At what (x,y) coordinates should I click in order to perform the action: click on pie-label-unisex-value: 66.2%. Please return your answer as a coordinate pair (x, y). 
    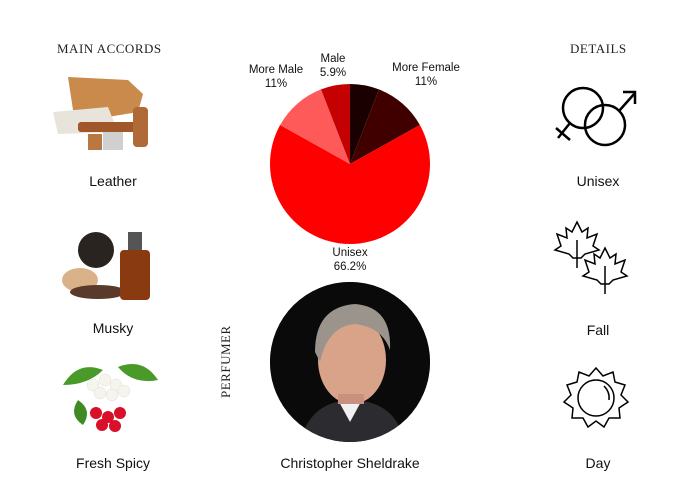
    Looking at the image, I should click on (350, 267).